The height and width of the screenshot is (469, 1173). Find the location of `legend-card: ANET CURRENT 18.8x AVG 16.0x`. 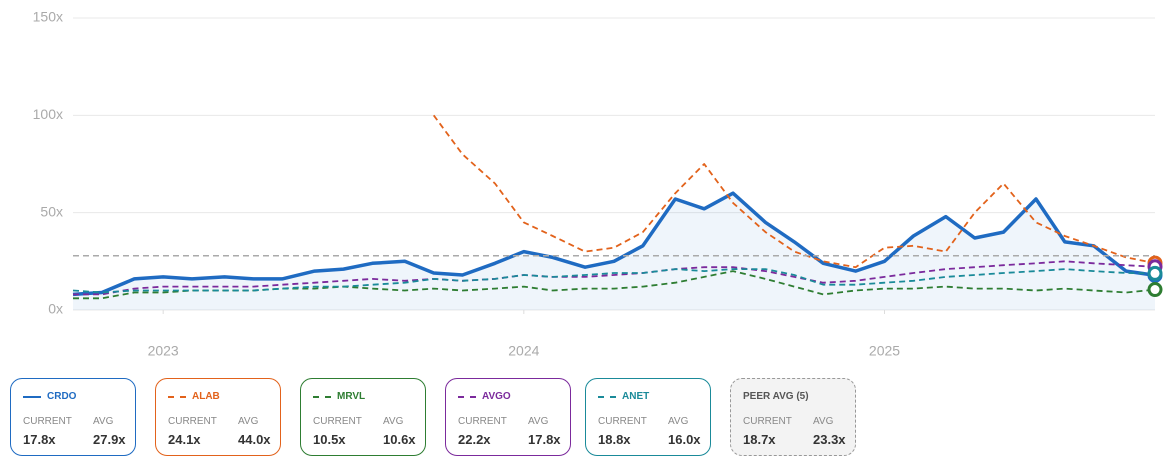

legend-card: ANET CURRENT 18.8x AVG 16.0x is located at coordinates (648, 417).